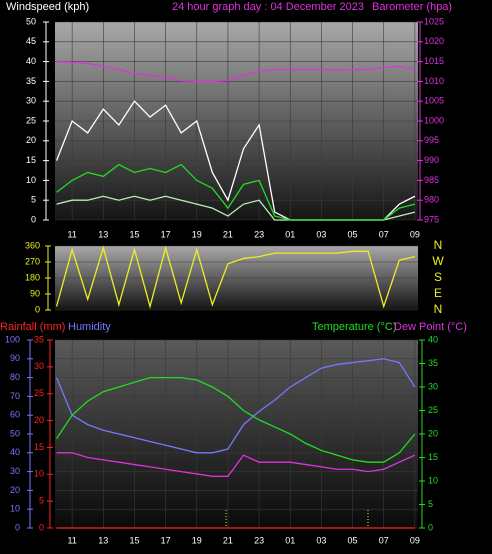 This screenshot has height=554, width=492. What do you see at coordinates (15, 415) in the screenshot?
I see `y-tick-label: 60` at bounding box center [15, 415].